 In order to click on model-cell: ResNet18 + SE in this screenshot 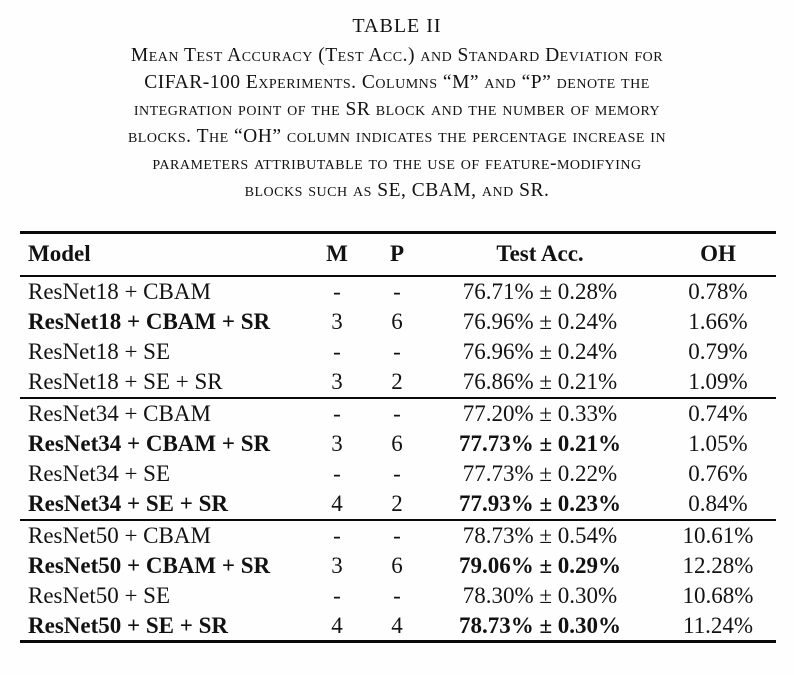, I will do `click(99, 352)`.